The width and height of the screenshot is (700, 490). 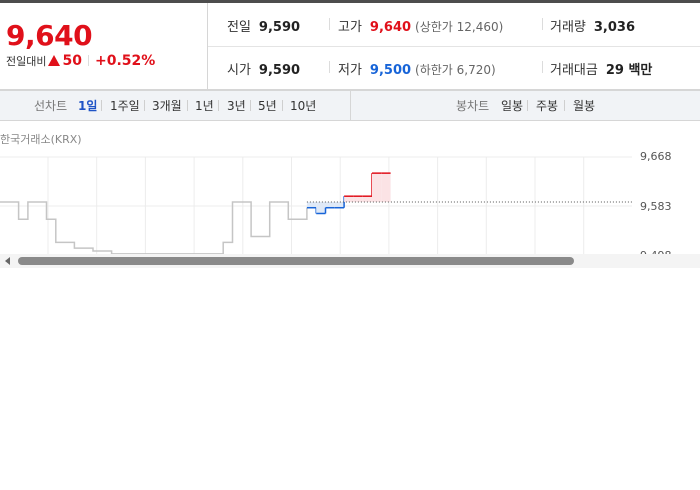 I want to click on change-percent: +0.52%, so click(x=125, y=61).